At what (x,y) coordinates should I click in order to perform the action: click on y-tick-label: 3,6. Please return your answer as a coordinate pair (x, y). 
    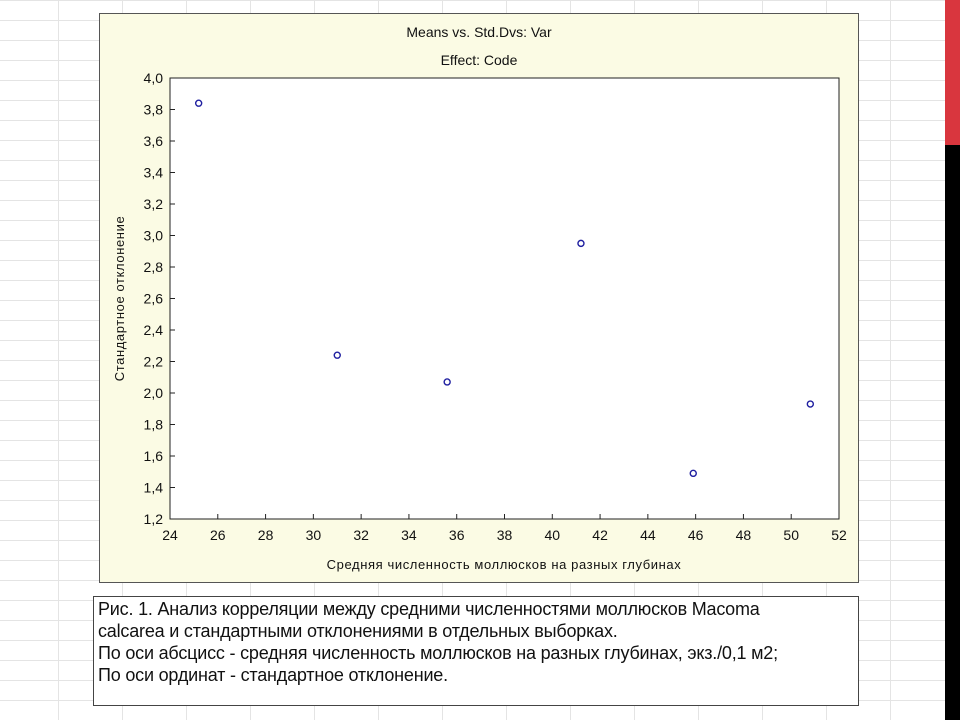
    Looking at the image, I should click on (154, 141).